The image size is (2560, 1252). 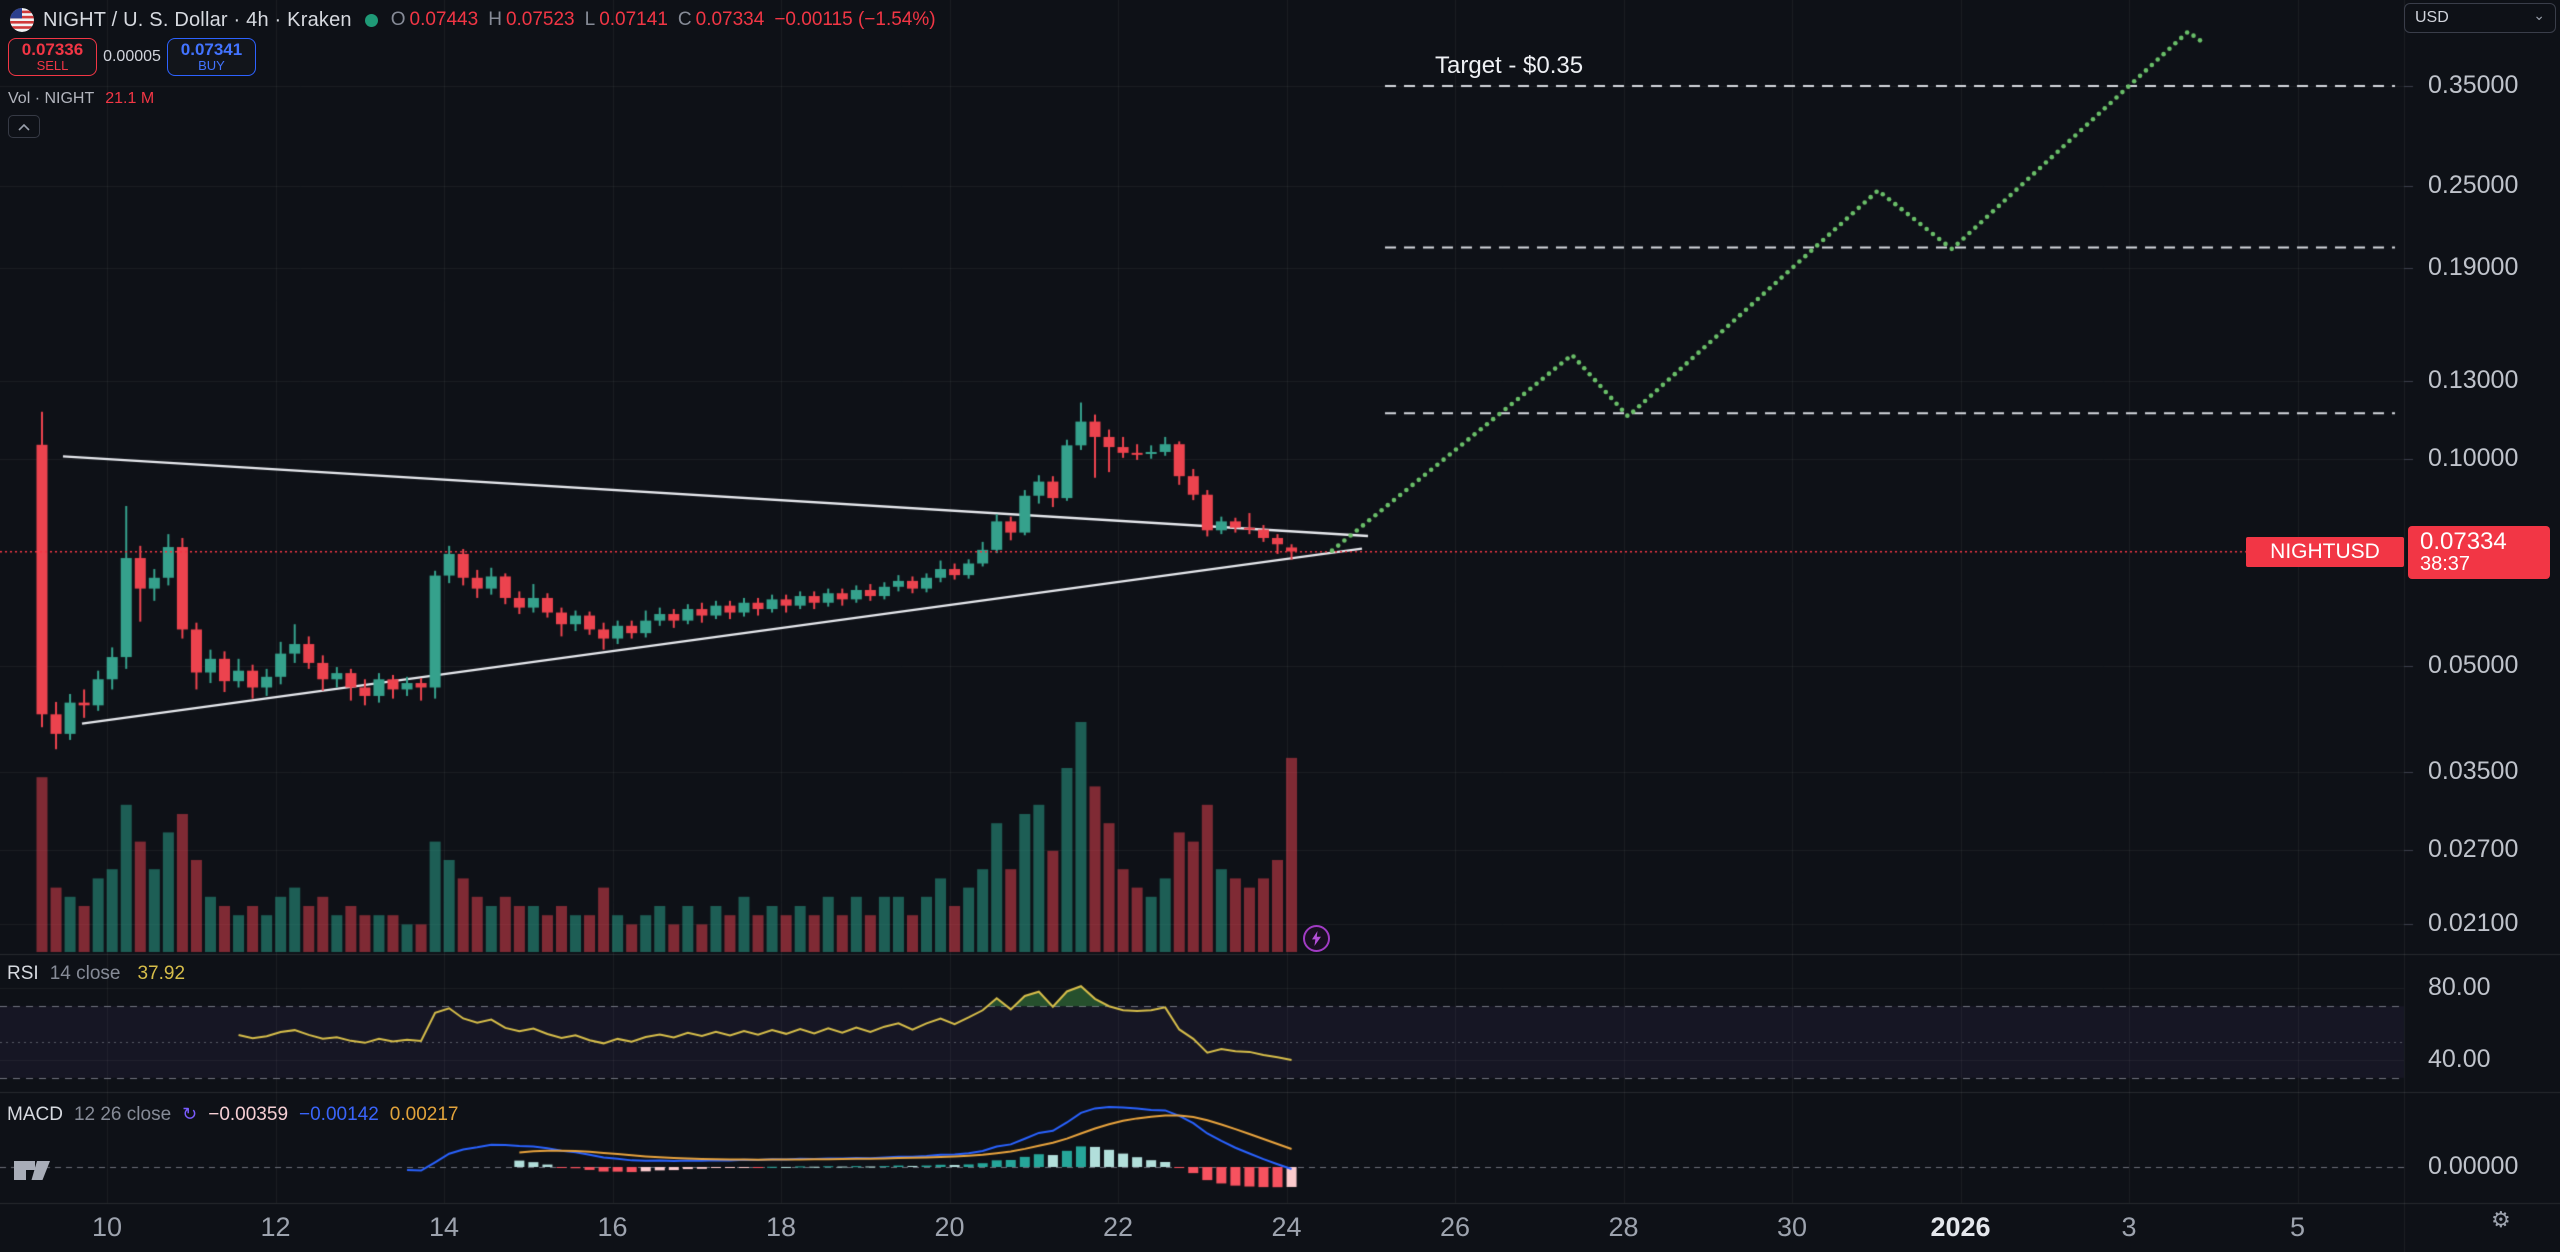 I want to click on market-status-dot-icon, so click(x=371, y=20).